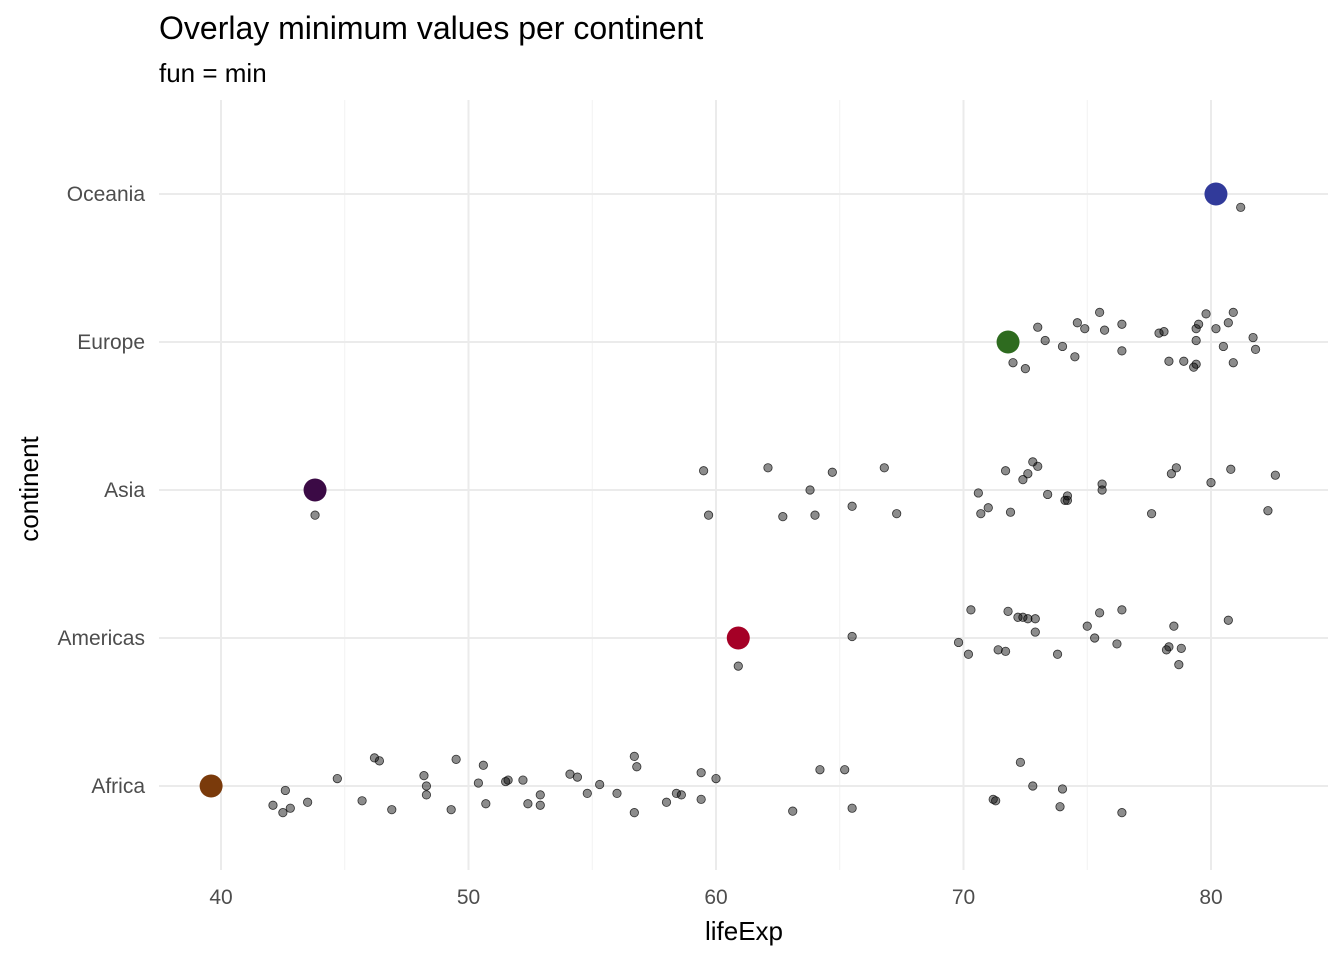 This screenshot has width=1344, height=960. What do you see at coordinates (106, 194) in the screenshot?
I see `y-tick-label: Oceania` at bounding box center [106, 194].